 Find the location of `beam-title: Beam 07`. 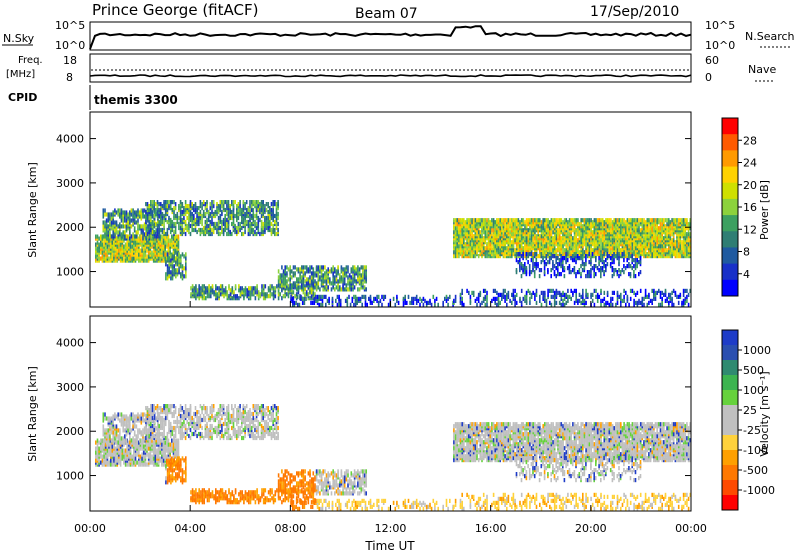

beam-title: Beam 07 is located at coordinates (386, 14).